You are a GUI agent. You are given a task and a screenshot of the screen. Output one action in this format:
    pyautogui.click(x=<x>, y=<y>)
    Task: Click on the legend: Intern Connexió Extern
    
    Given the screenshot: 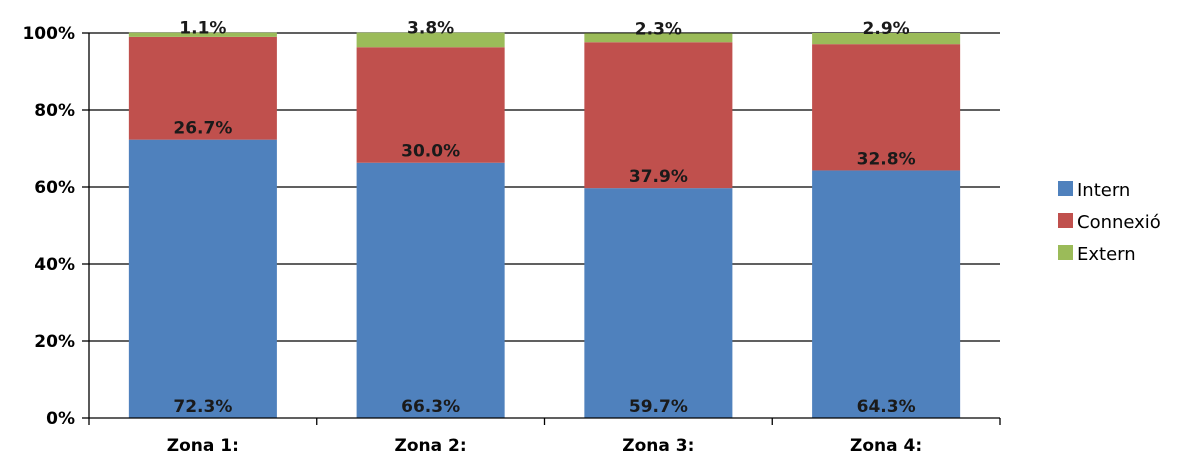 What is the action you would take?
    pyautogui.click(x=1109, y=222)
    